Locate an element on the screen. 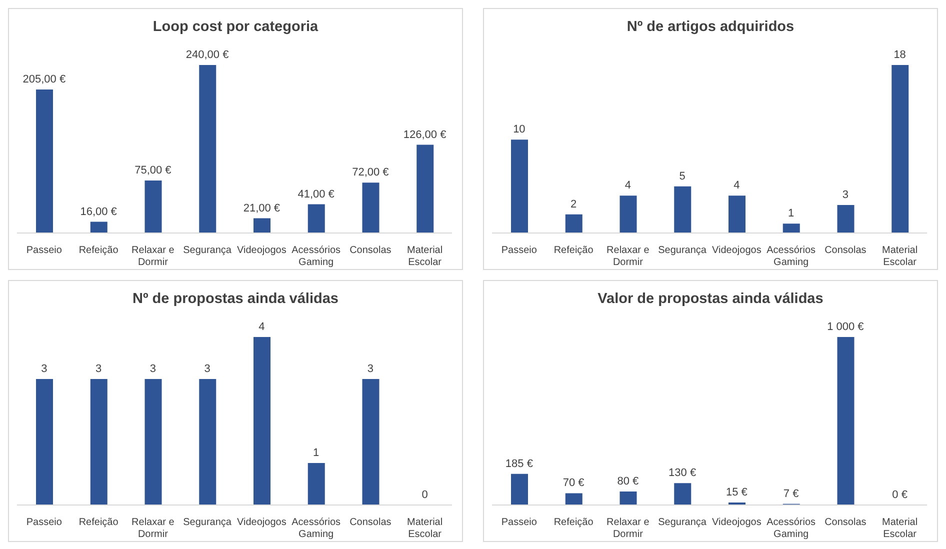 Image resolution: width=946 pixels, height=549 pixels. chart-title: Valor de propostas ainda válidas is located at coordinates (710, 299).